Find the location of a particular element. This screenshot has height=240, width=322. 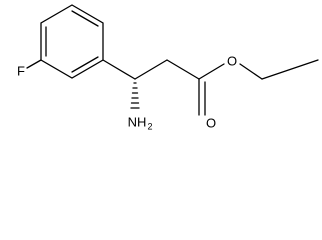

atom-label: F is located at coordinates (21, 70).